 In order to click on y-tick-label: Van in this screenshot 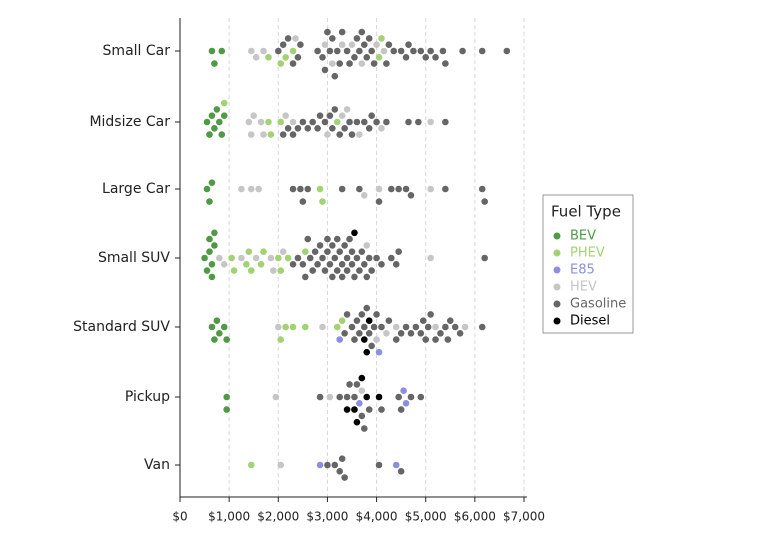, I will do `click(157, 465)`.